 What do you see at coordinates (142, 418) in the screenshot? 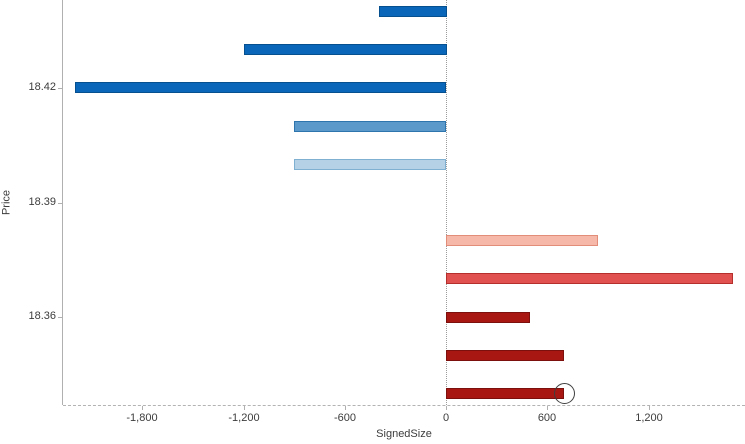
I see `x-tick-label: -1,800` at bounding box center [142, 418].